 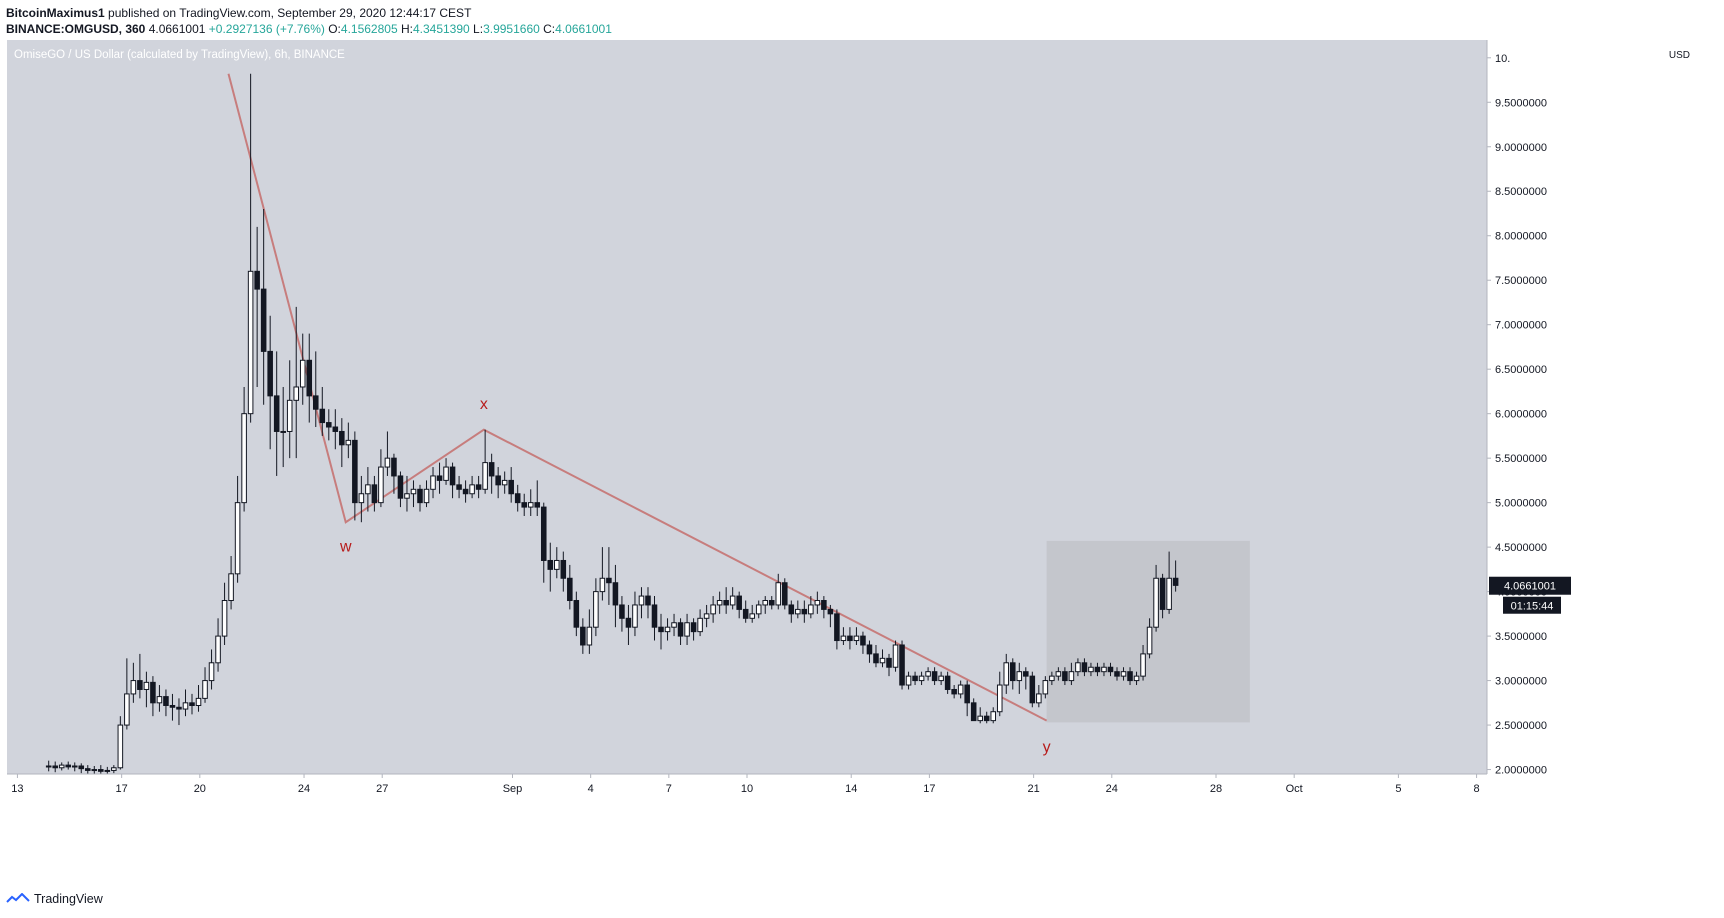 I want to click on footer: TradingView, so click(x=54, y=899).